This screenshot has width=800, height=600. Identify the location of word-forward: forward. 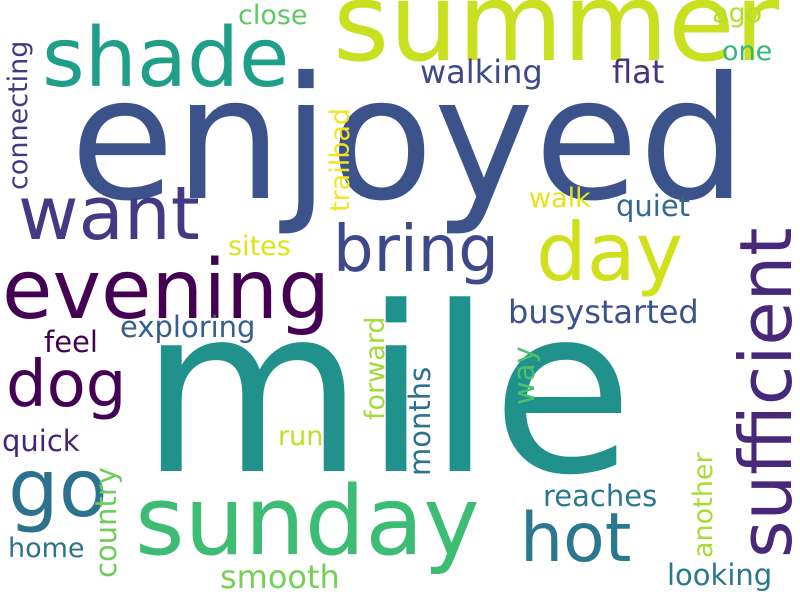
(375, 368).